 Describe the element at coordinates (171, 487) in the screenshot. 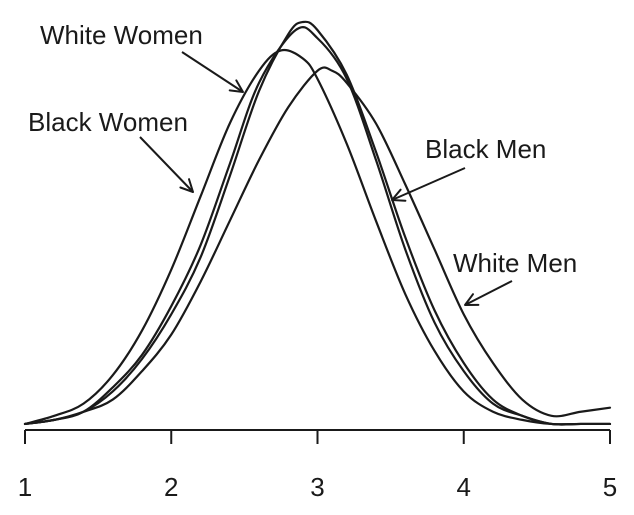

I see `x-tick-label-2: 2` at that location.